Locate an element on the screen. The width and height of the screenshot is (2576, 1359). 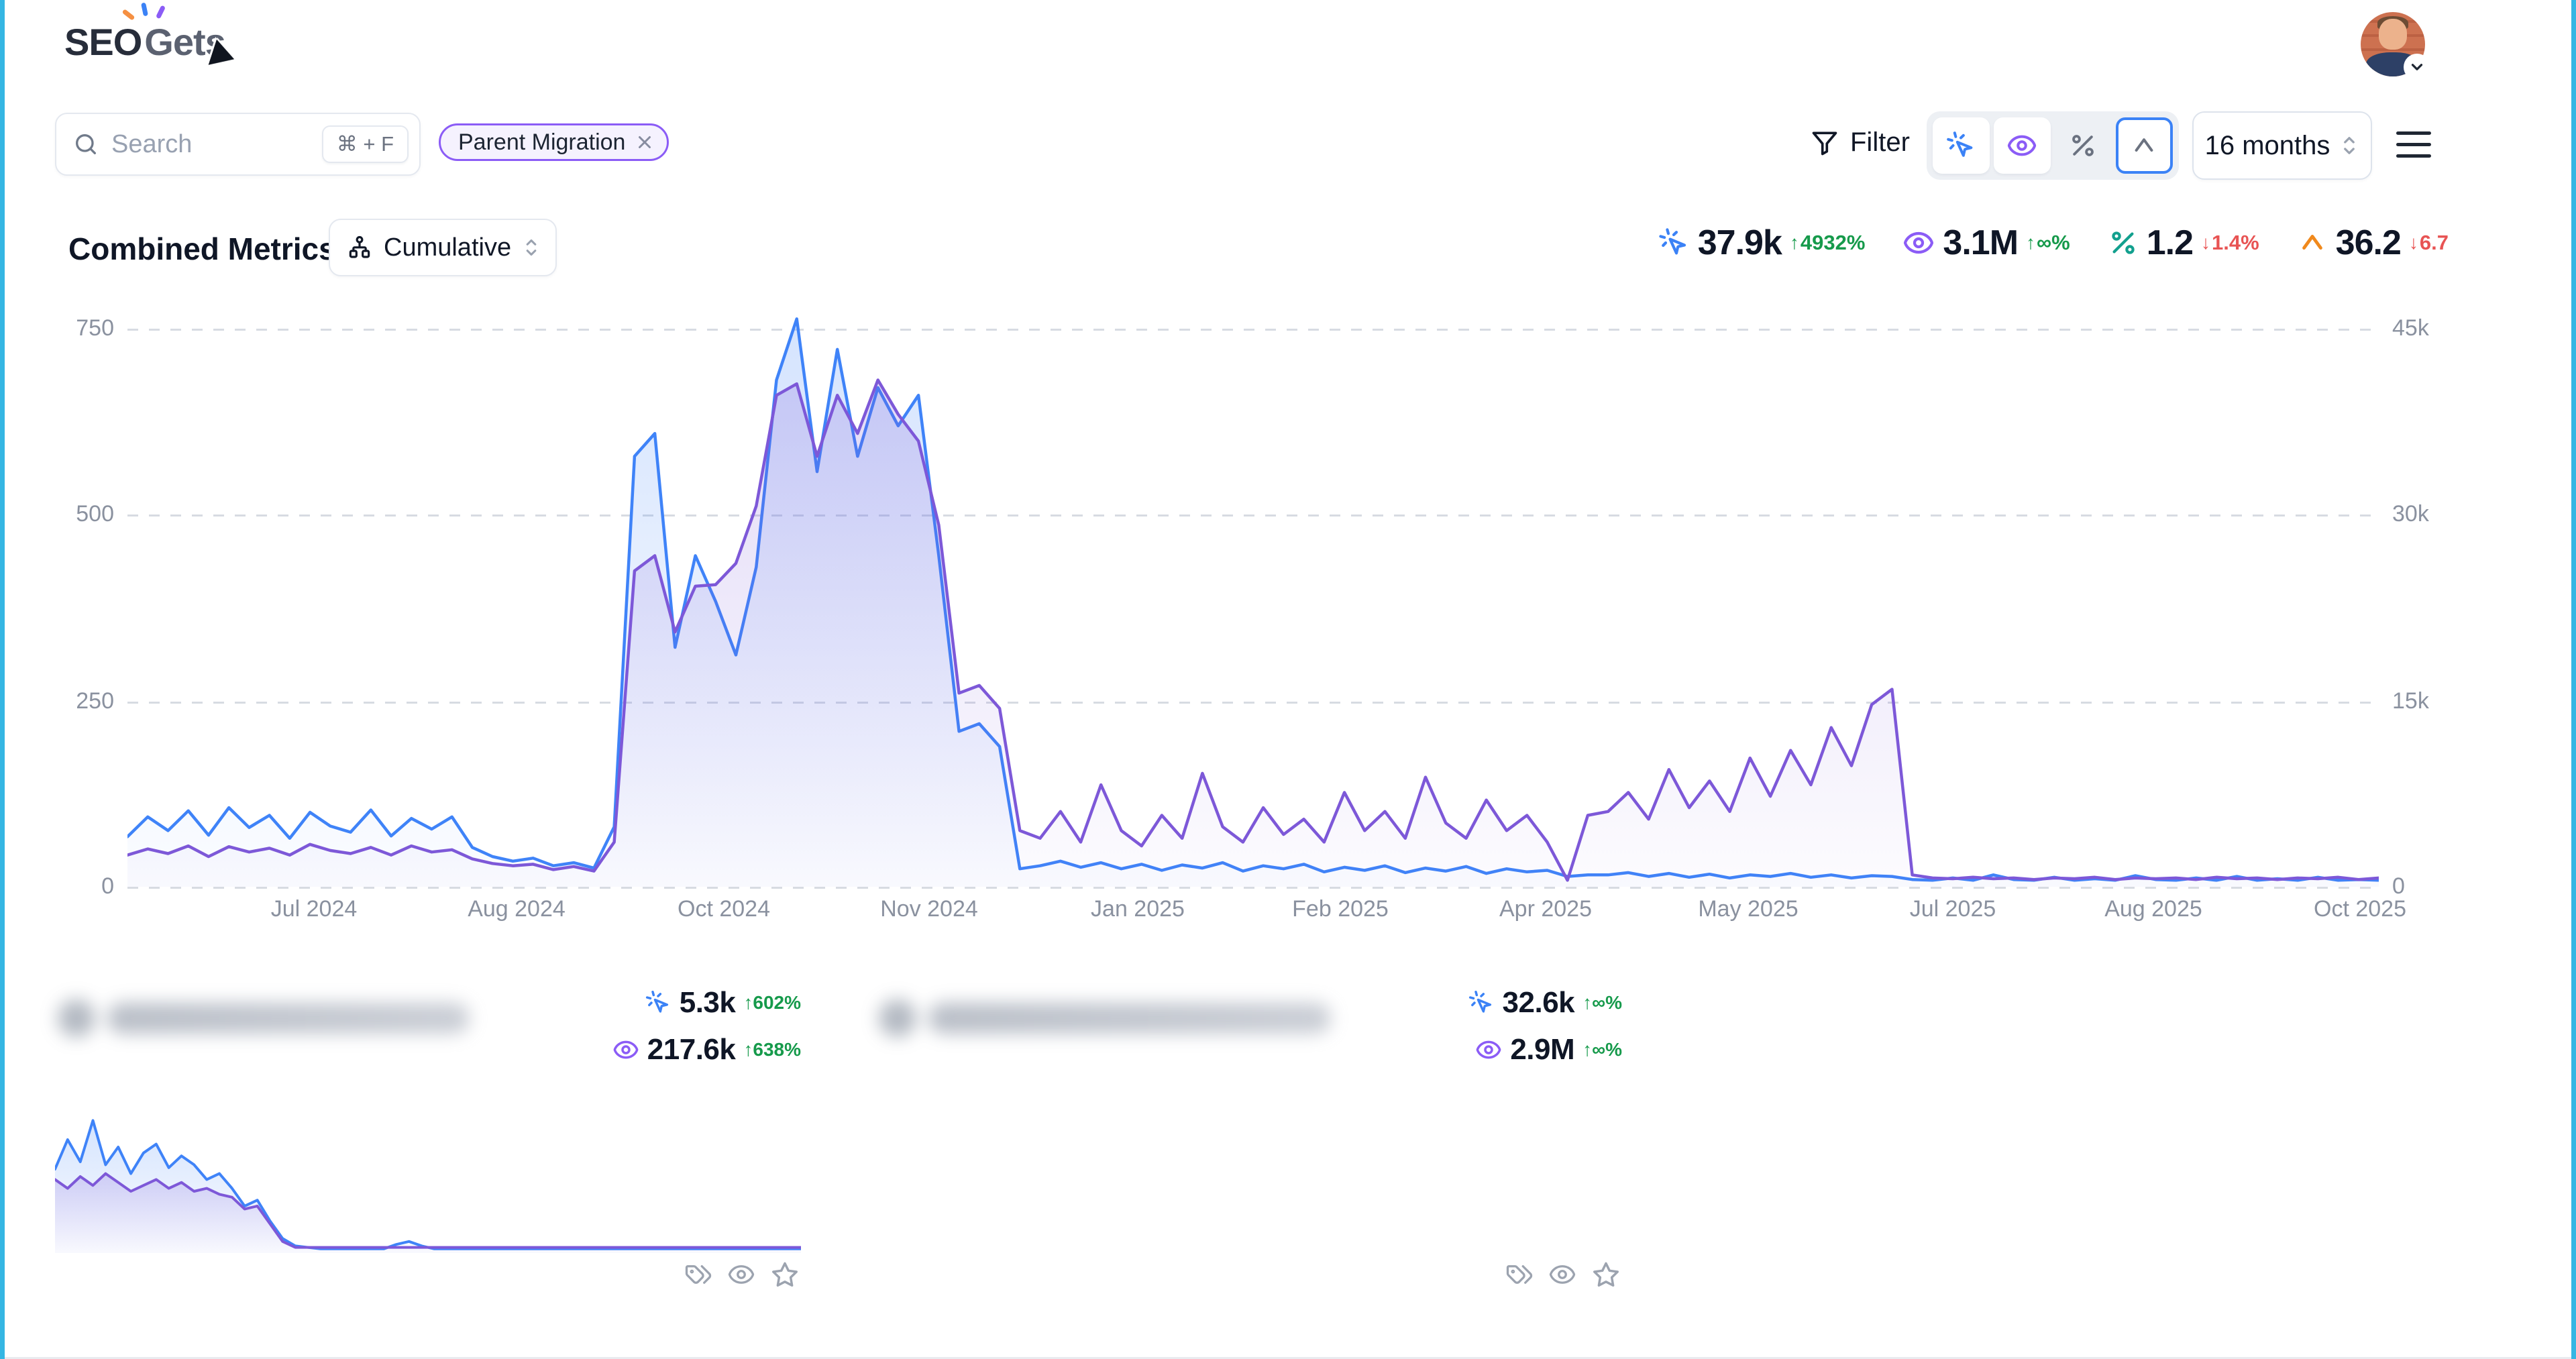
metric-toggle-group is located at coordinates (2053, 145).